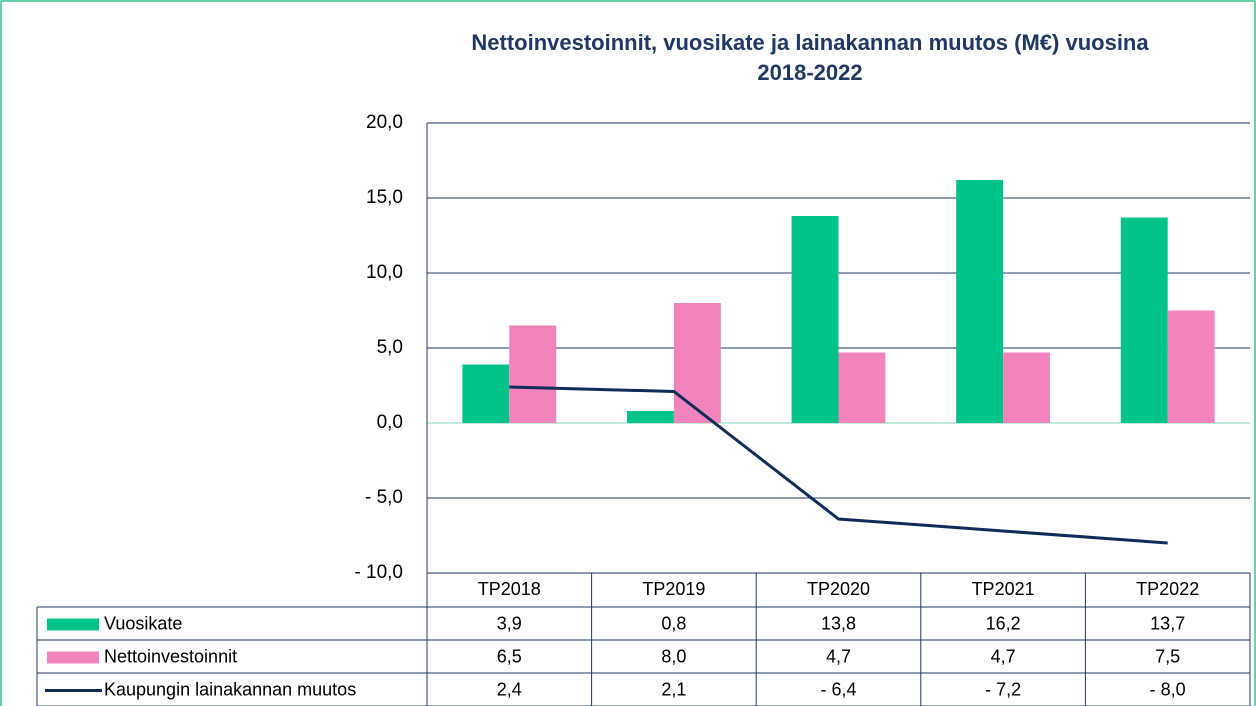 The width and height of the screenshot is (1256, 706). I want to click on data-label: - 8,0, so click(1168, 689).